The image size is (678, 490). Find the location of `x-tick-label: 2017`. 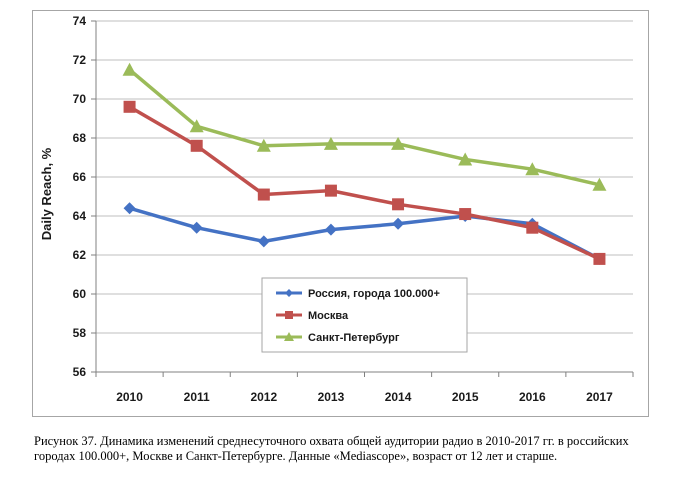

x-tick-label: 2017 is located at coordinates (599, 397).